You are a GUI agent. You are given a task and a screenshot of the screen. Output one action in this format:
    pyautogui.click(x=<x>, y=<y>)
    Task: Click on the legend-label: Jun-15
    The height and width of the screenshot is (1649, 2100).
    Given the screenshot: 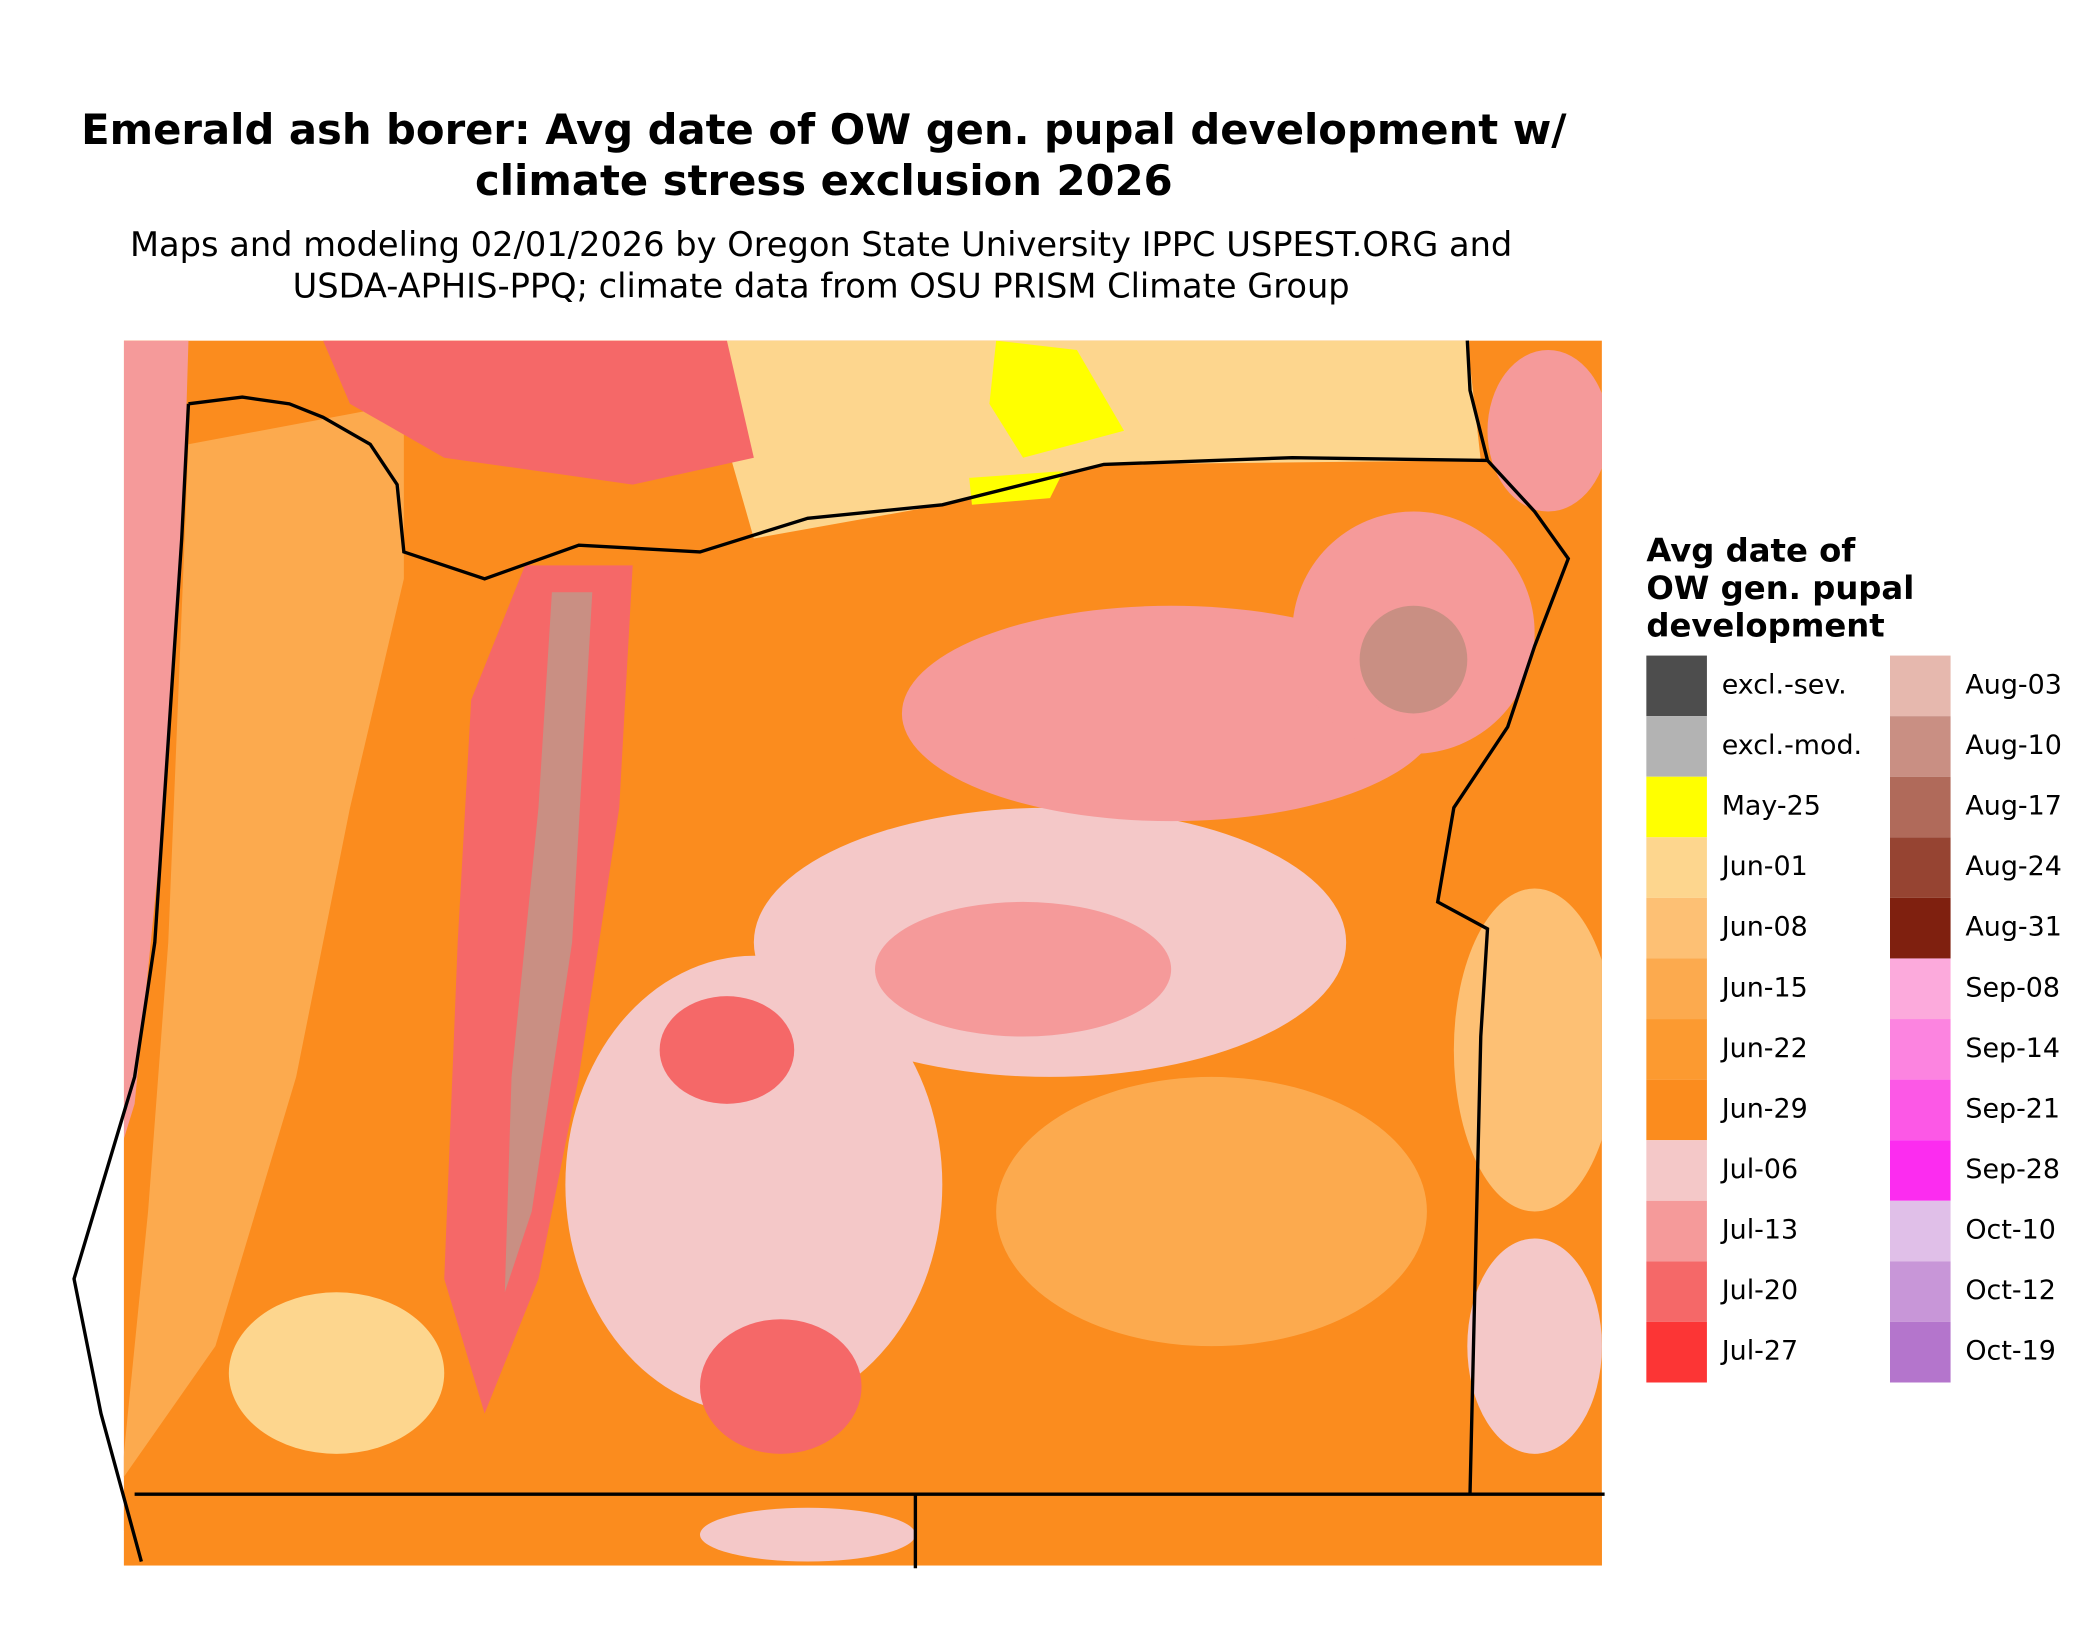 What is the action you would take?
    pyautogui.click(x=1764, y=987)
    